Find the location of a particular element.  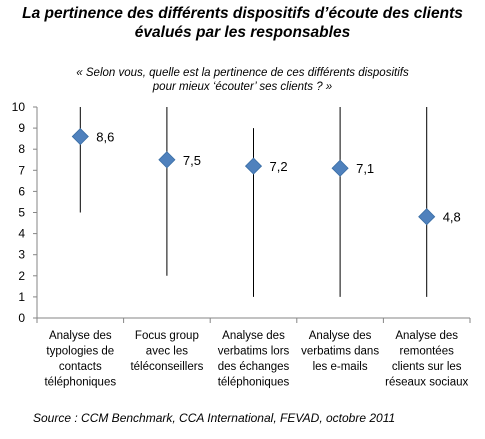

y-tick-label: 4 is located at coordinates (21, 234).